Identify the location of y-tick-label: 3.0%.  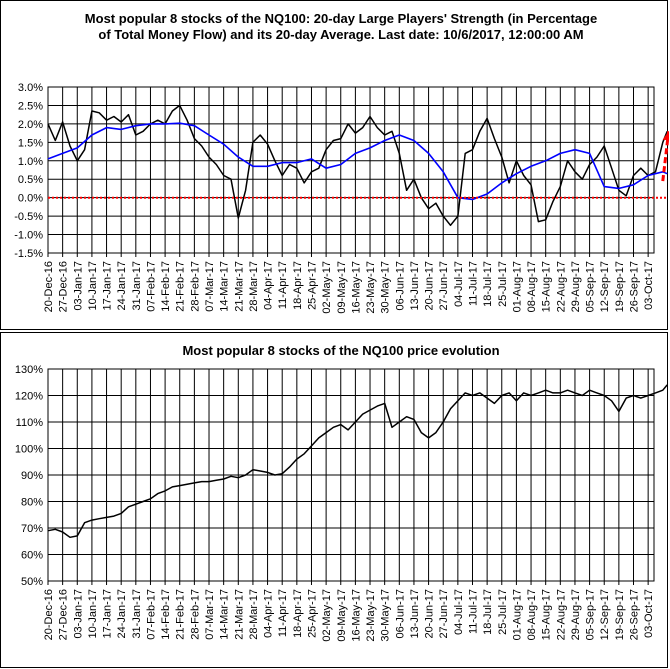
(30, 88).